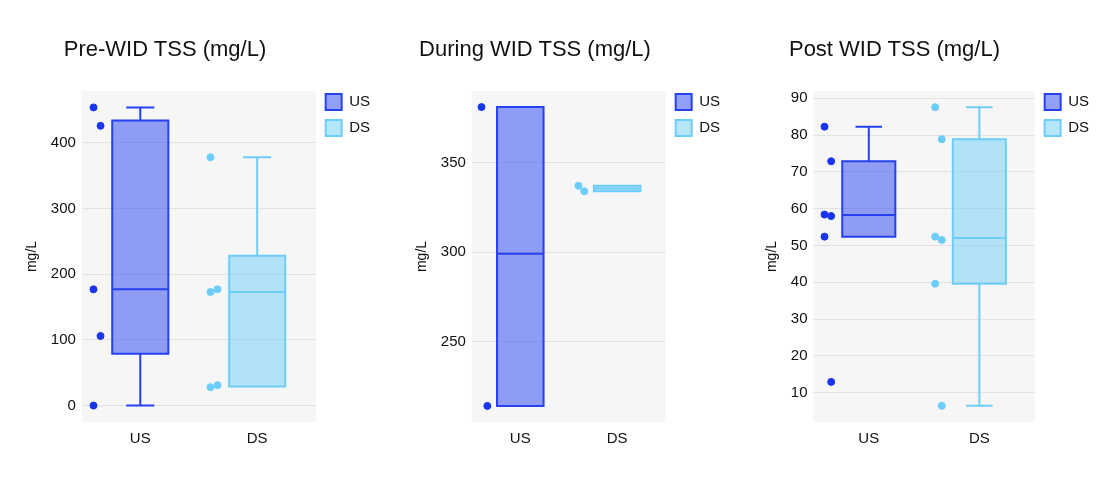  Describe the element at coordinates (799, 244) in the screenshot. I see `y-tick-label: 50` at that location.